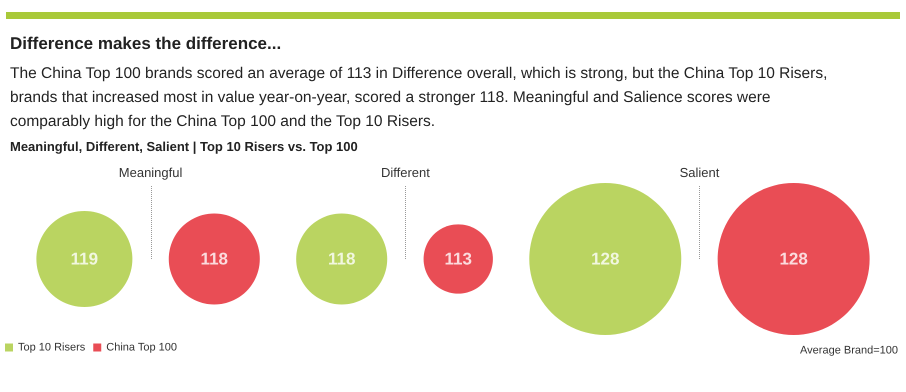 The height and width of the screenshot is (392, 906). What do you see at coordinates (405, 172) in the screenshot?
I see `category-label: Different` at bounding box center [405, 172].